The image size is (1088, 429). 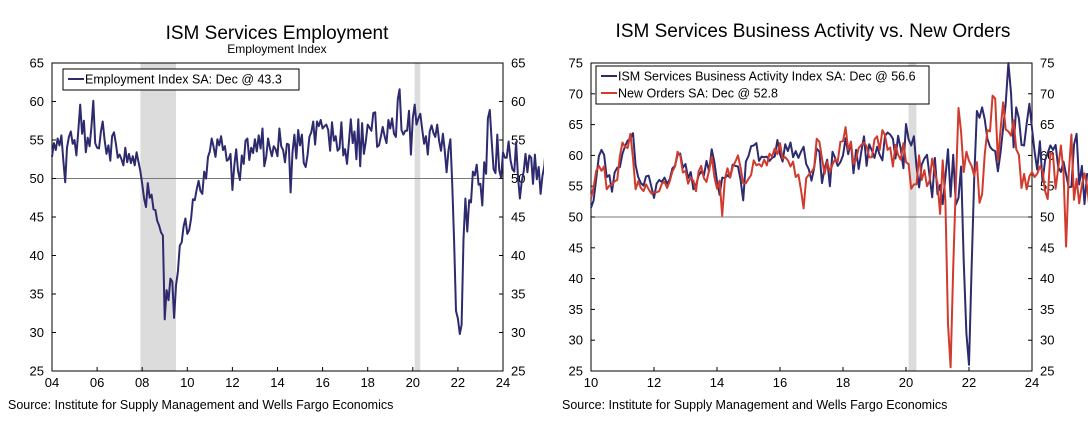 I want to click on legend-label: New Orders SA: Dec @ 52.8, so click(x=698, y=94).